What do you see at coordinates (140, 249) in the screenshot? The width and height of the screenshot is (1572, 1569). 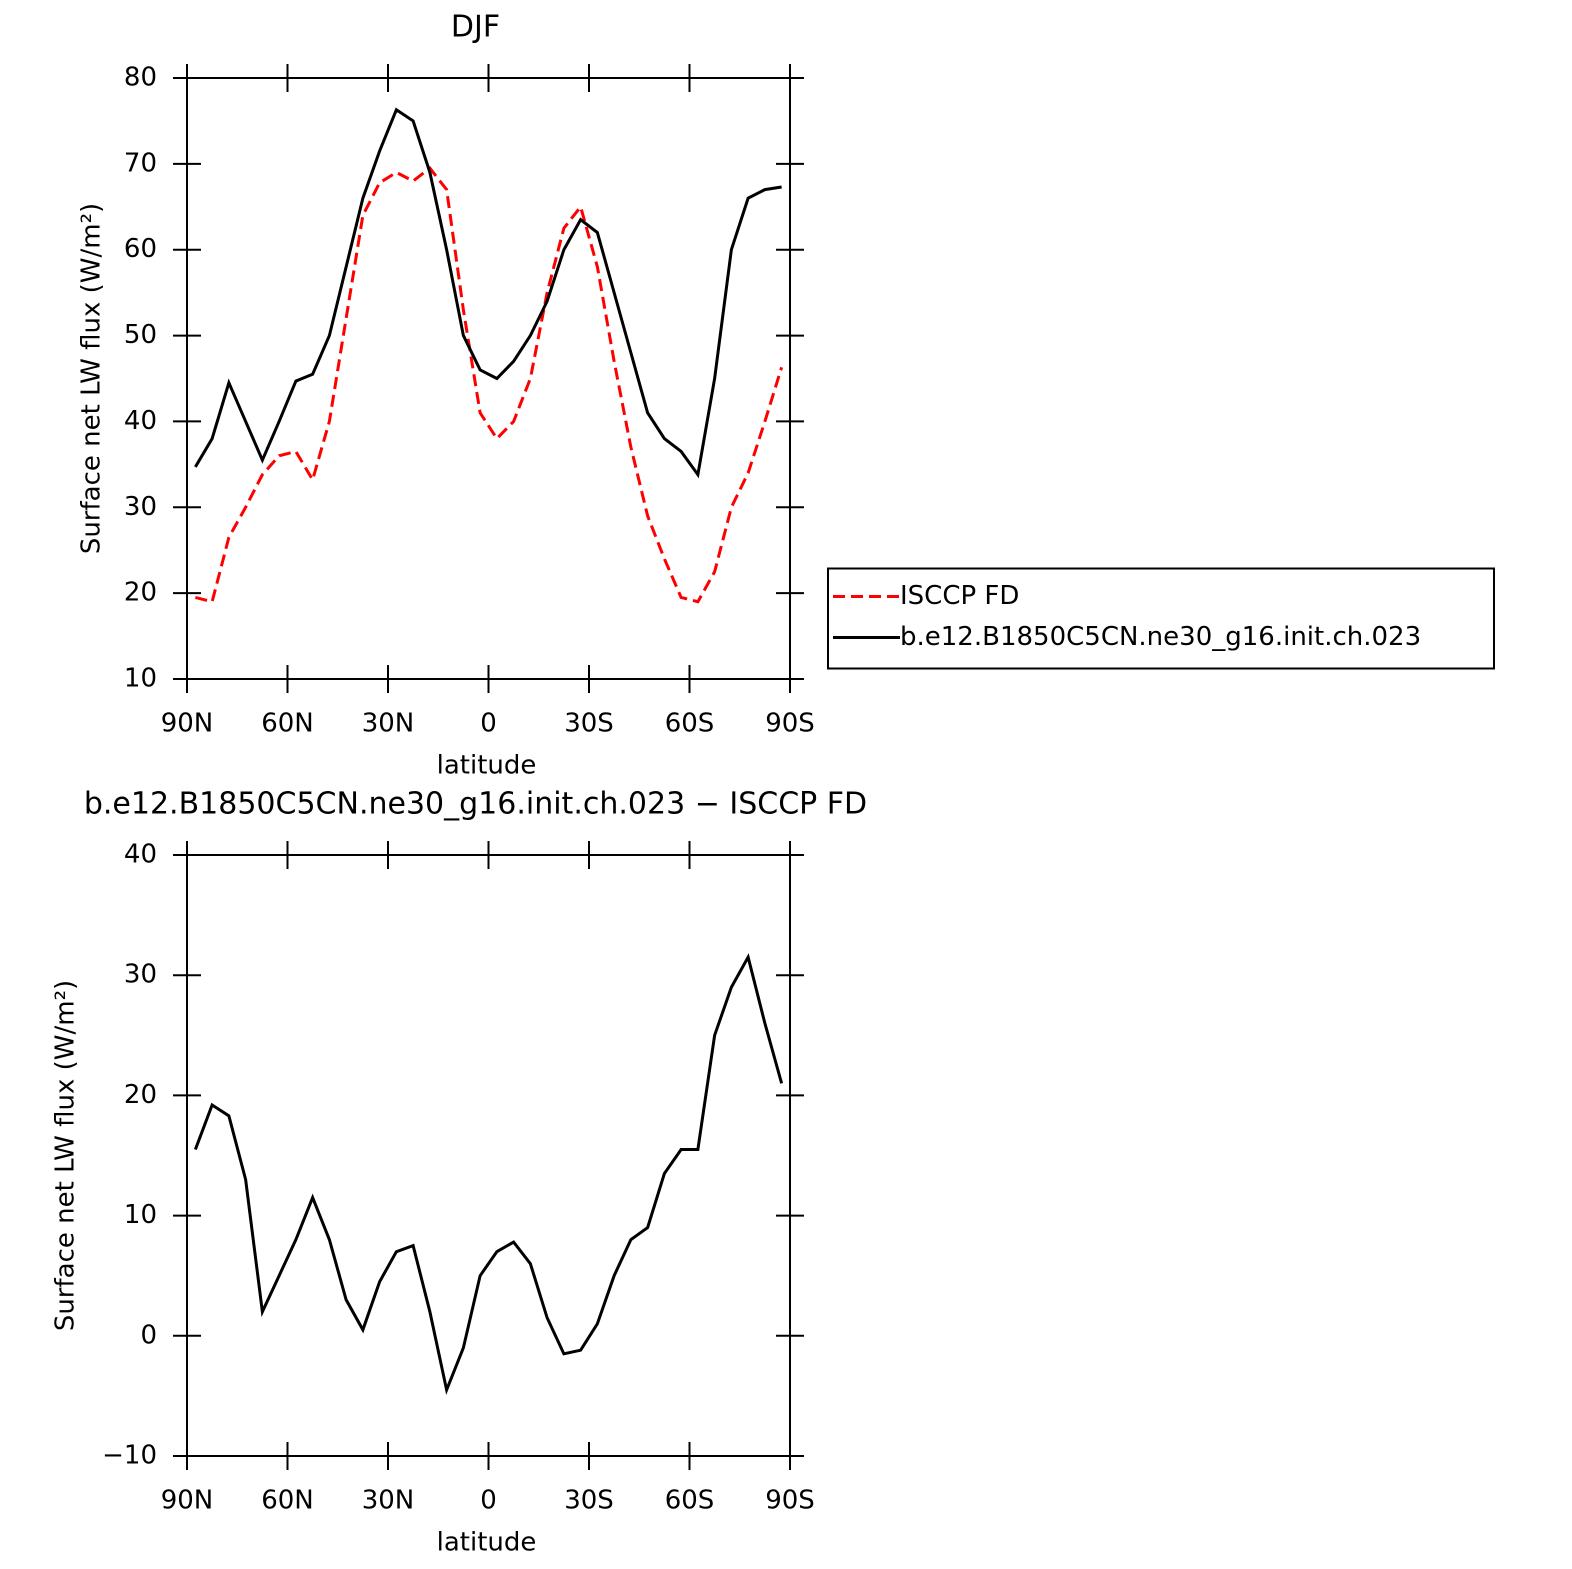 I see `y-tick-label: 60` at bounding box center [140, 249].